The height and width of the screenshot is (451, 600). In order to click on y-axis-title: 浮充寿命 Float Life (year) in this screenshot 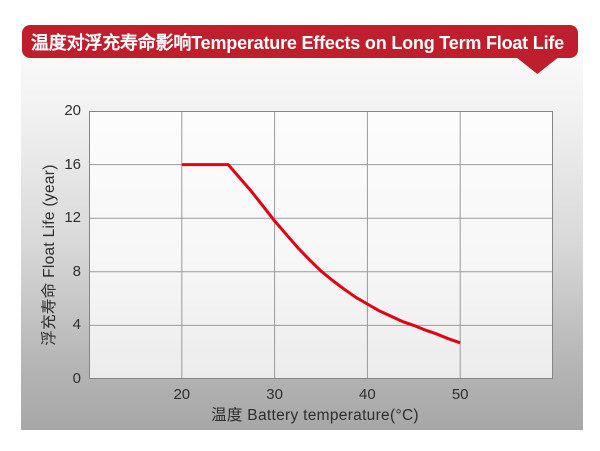, I will do `click(49, 255)`.